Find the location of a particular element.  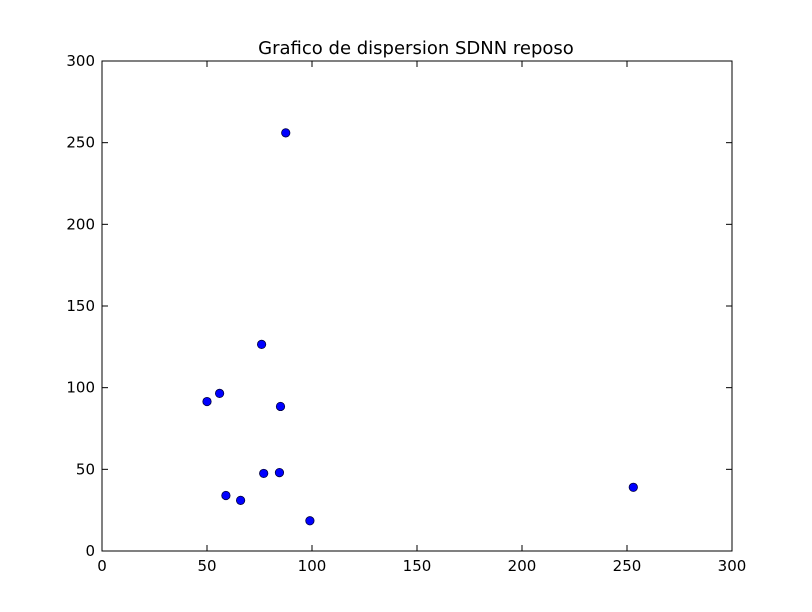

y-tick-label: 300 is located at coordinates (80, 61).